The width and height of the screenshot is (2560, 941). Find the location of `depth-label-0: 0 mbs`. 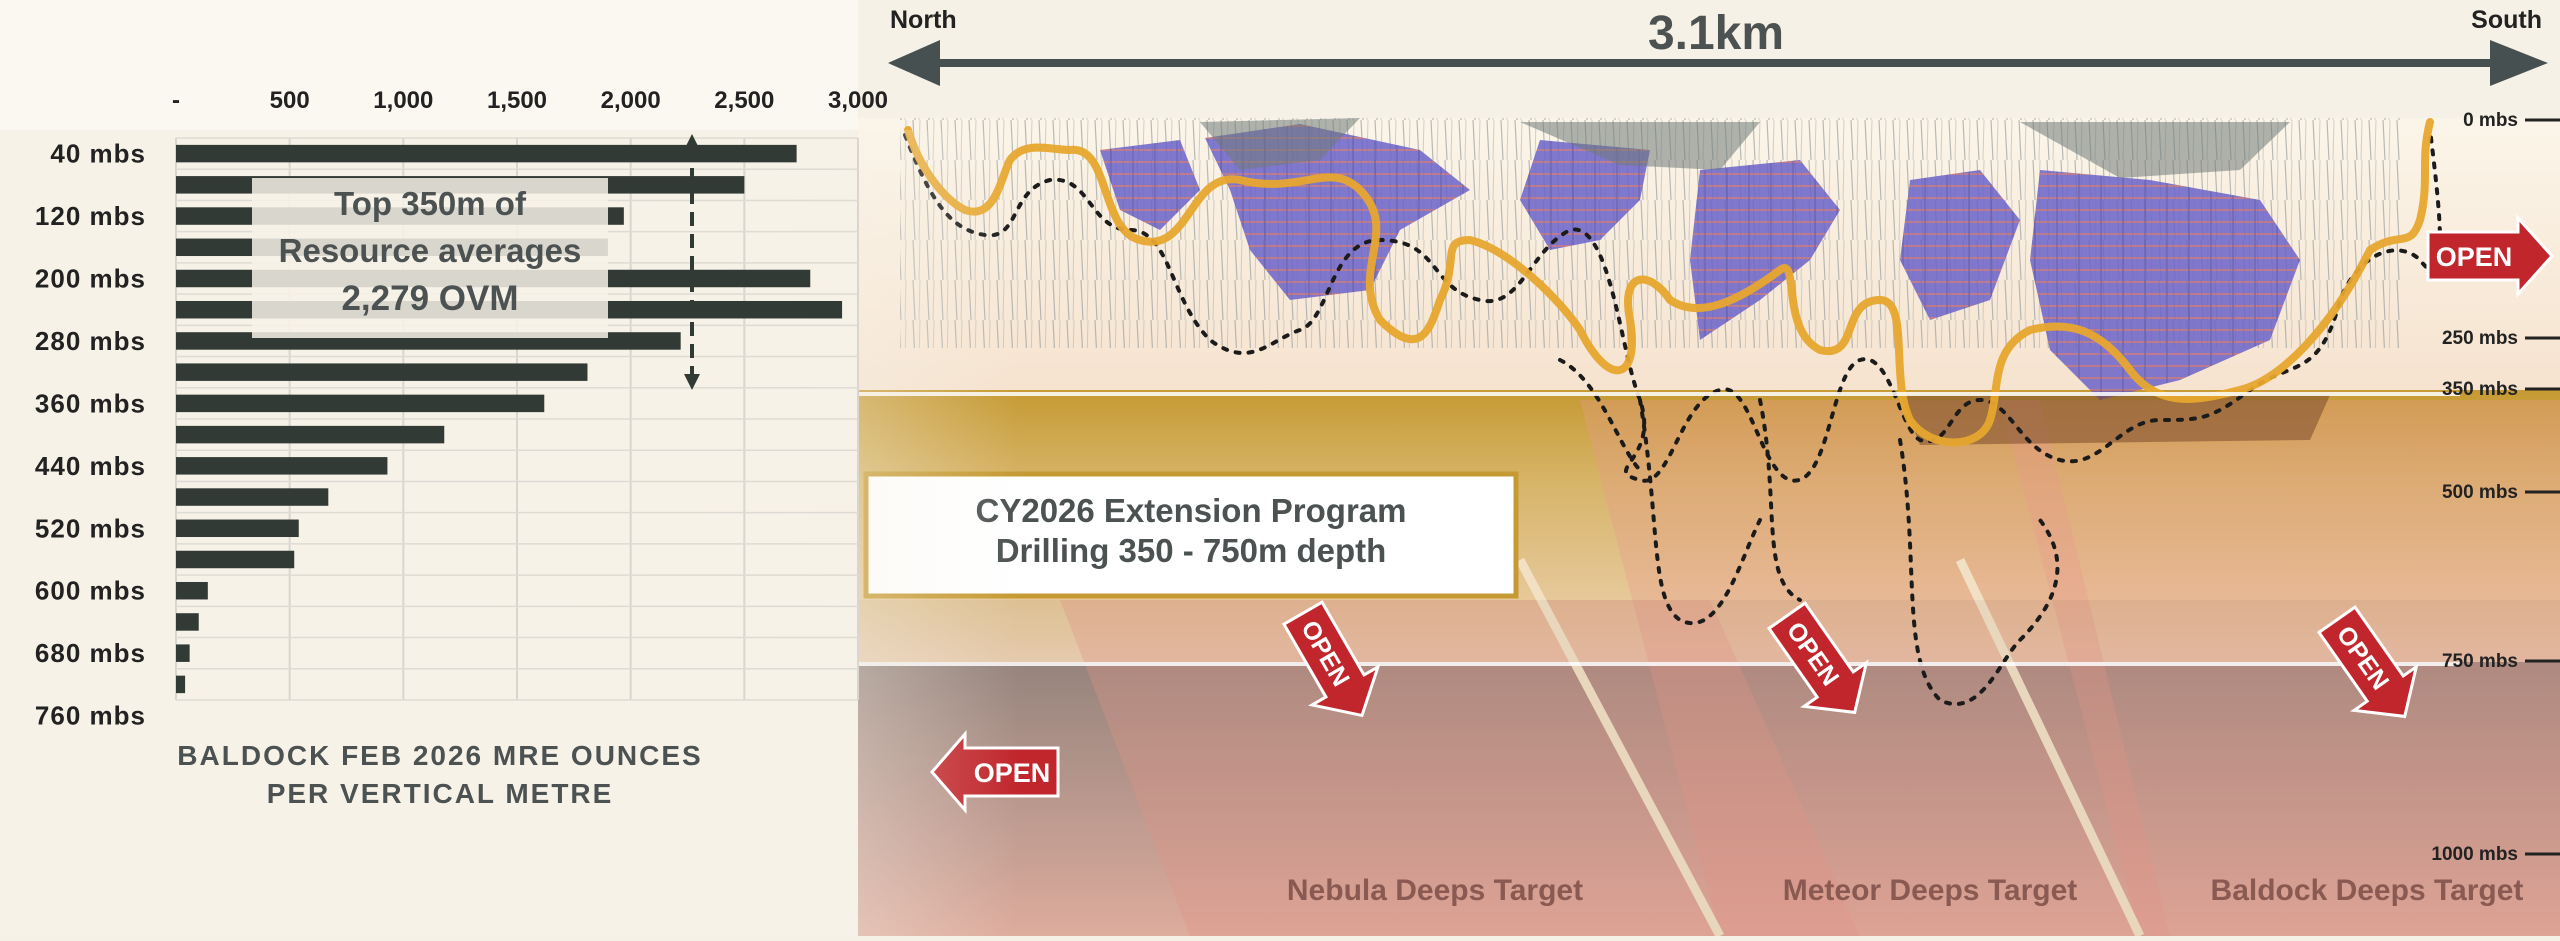

depth-label-0: 0 mbs is located at coordinates (2490, 120).